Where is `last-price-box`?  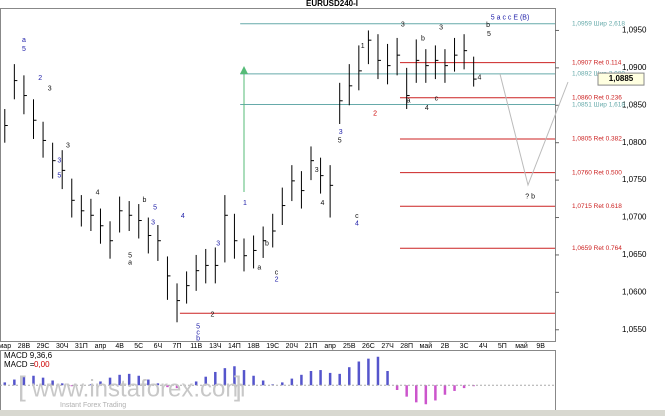 last-price-box is located at coordinates (621, 79).